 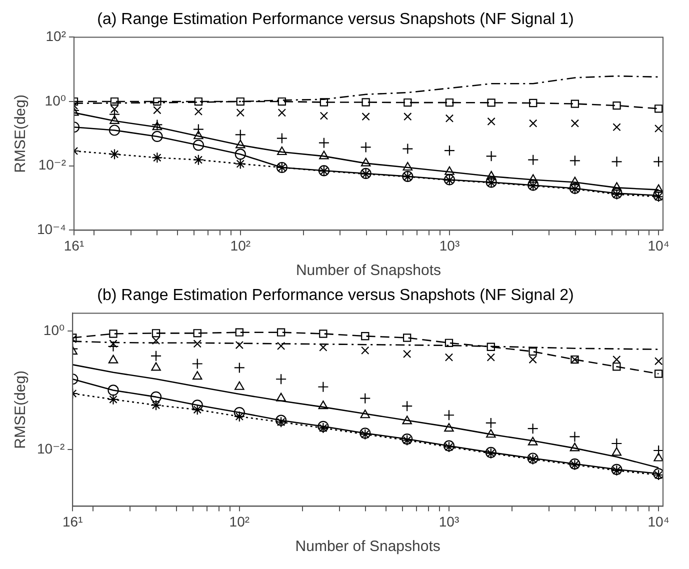 I want to click on chart-title: (a) Range Estimation Performance versus Snapshots (NF Signal 1), so click(x=335, y=19).